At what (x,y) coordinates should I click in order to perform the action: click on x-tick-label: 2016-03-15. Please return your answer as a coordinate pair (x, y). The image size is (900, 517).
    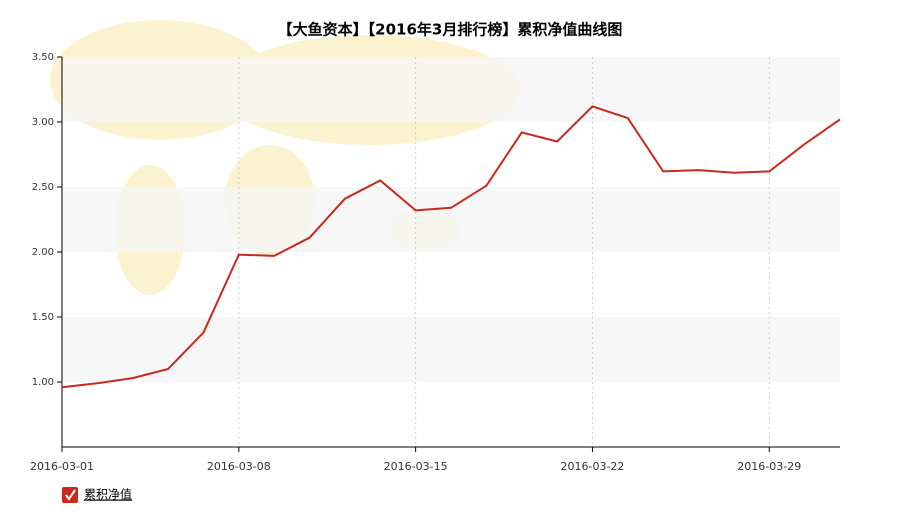
    Looking at the image, I should click on (416, 466).